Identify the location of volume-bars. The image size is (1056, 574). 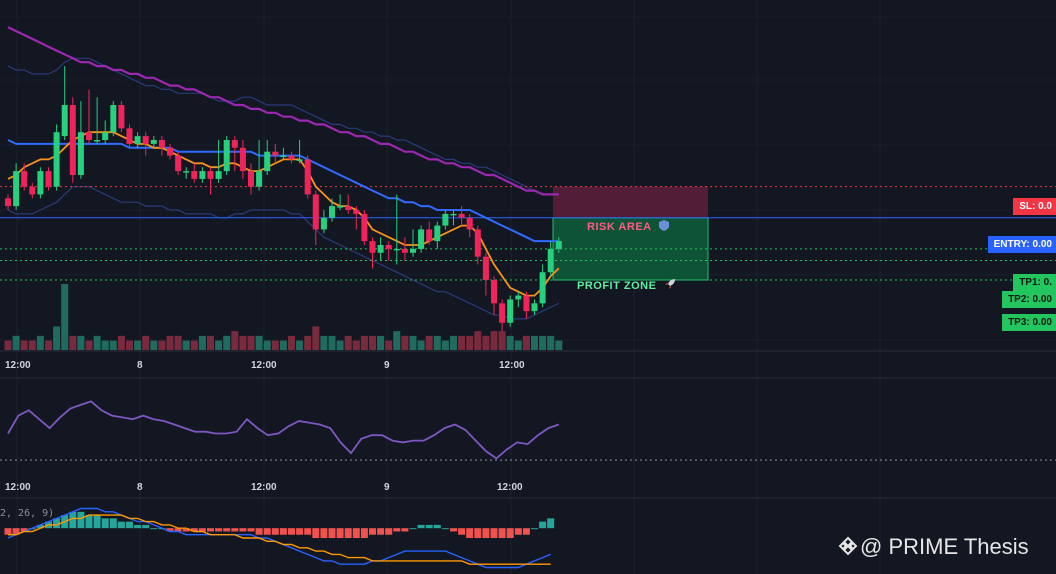
(283, 317).